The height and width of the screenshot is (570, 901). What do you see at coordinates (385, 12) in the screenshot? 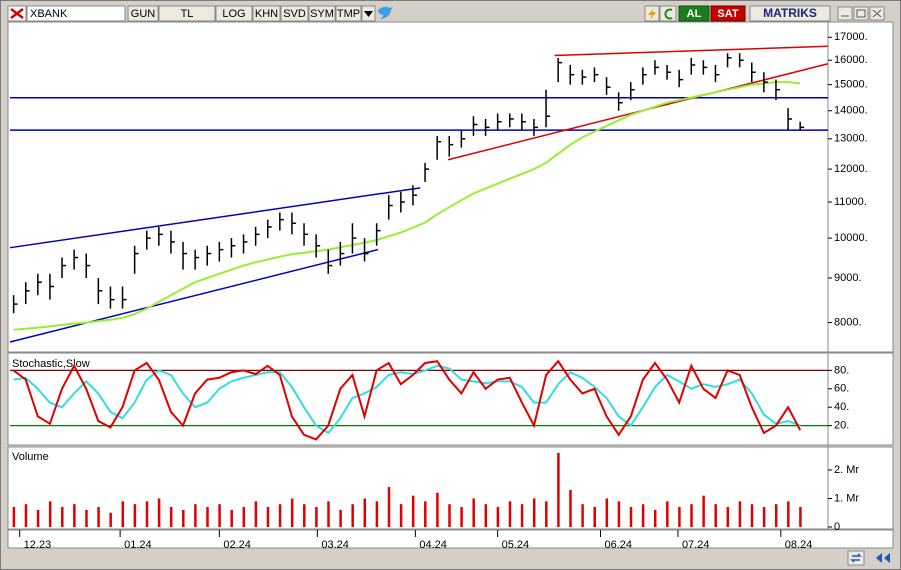
I see `twitter-icon` at bounding box center [385, 12].